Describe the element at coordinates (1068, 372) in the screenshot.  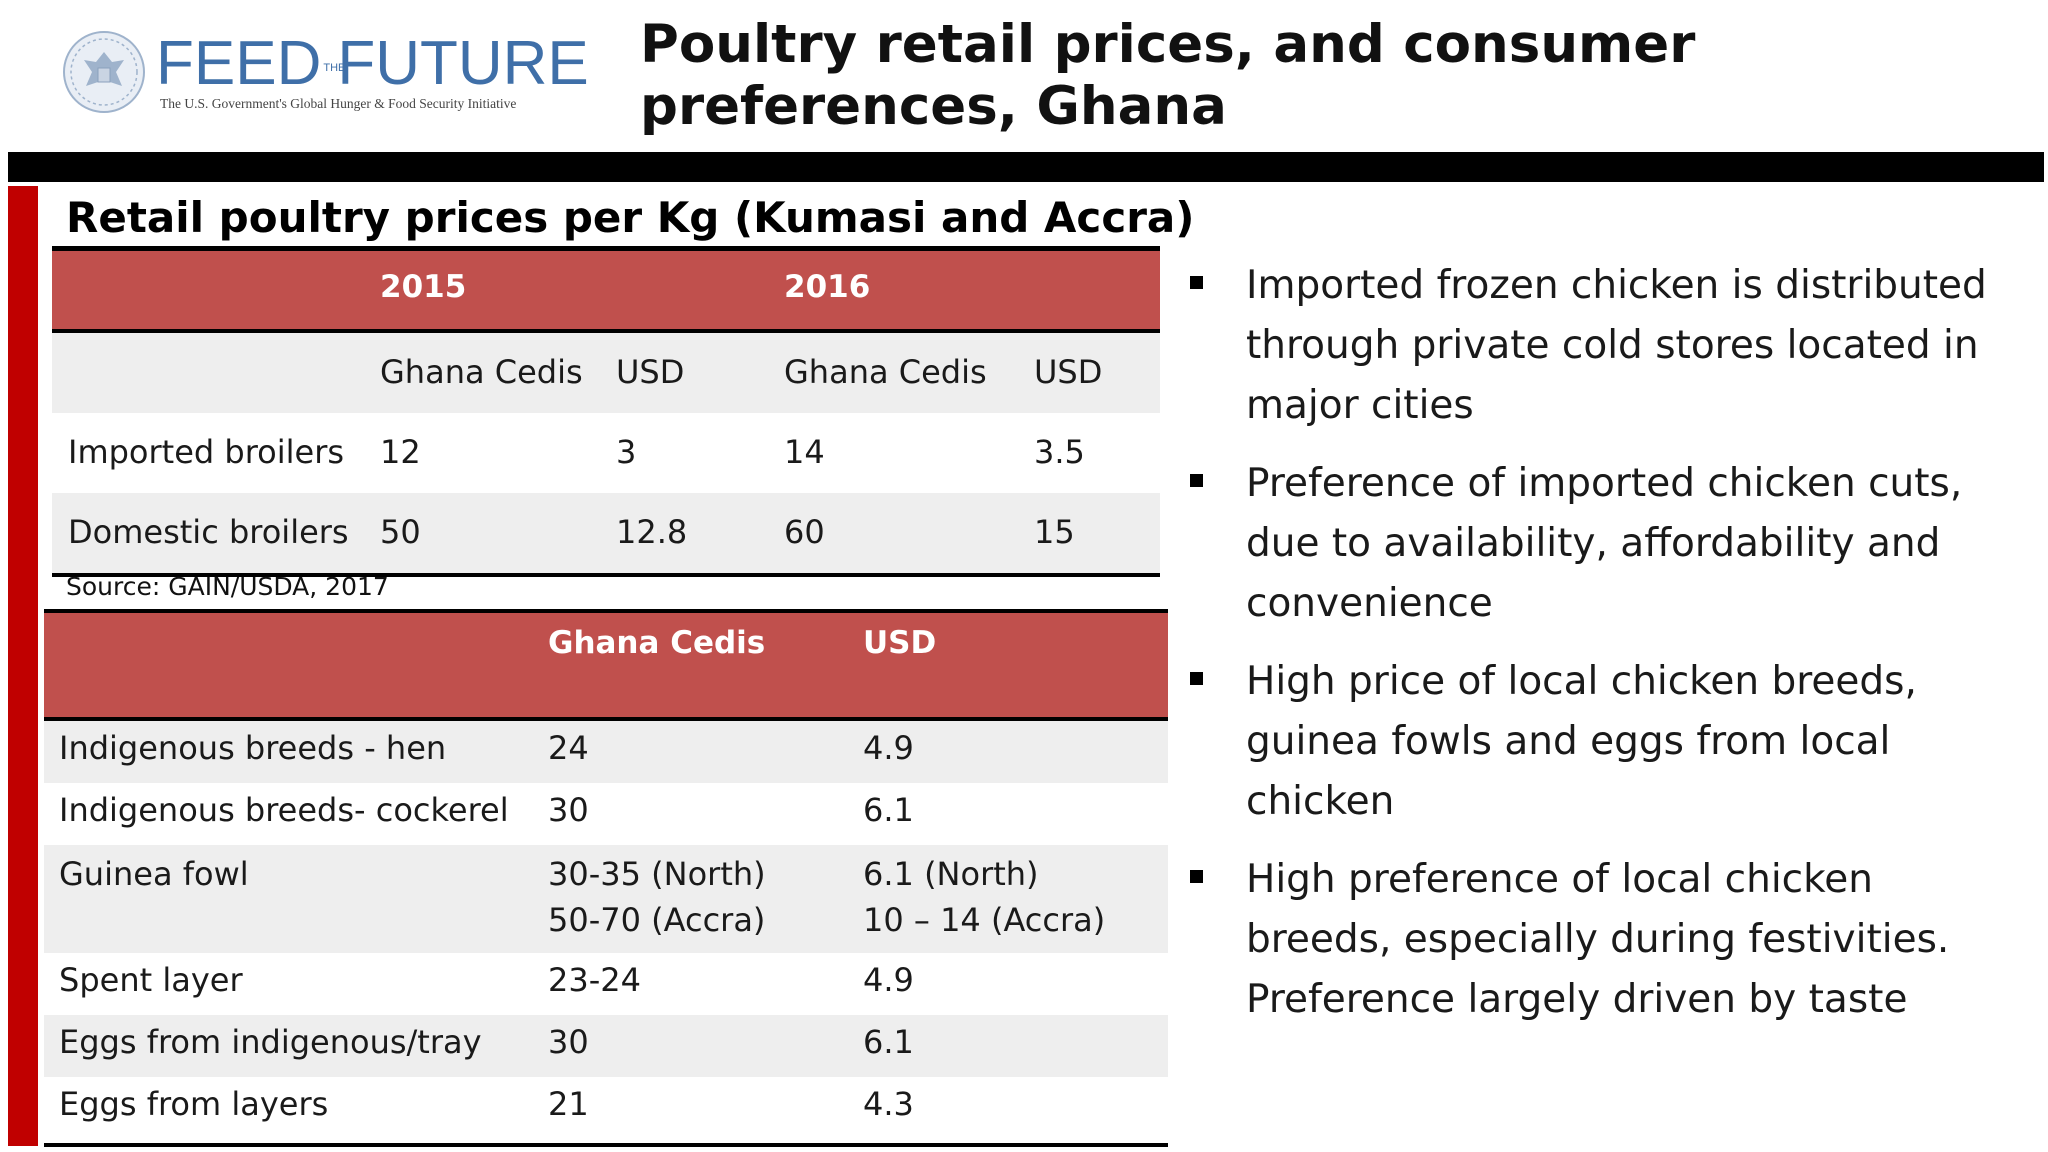
I see `subheader-usd-2016: USD` at that location.